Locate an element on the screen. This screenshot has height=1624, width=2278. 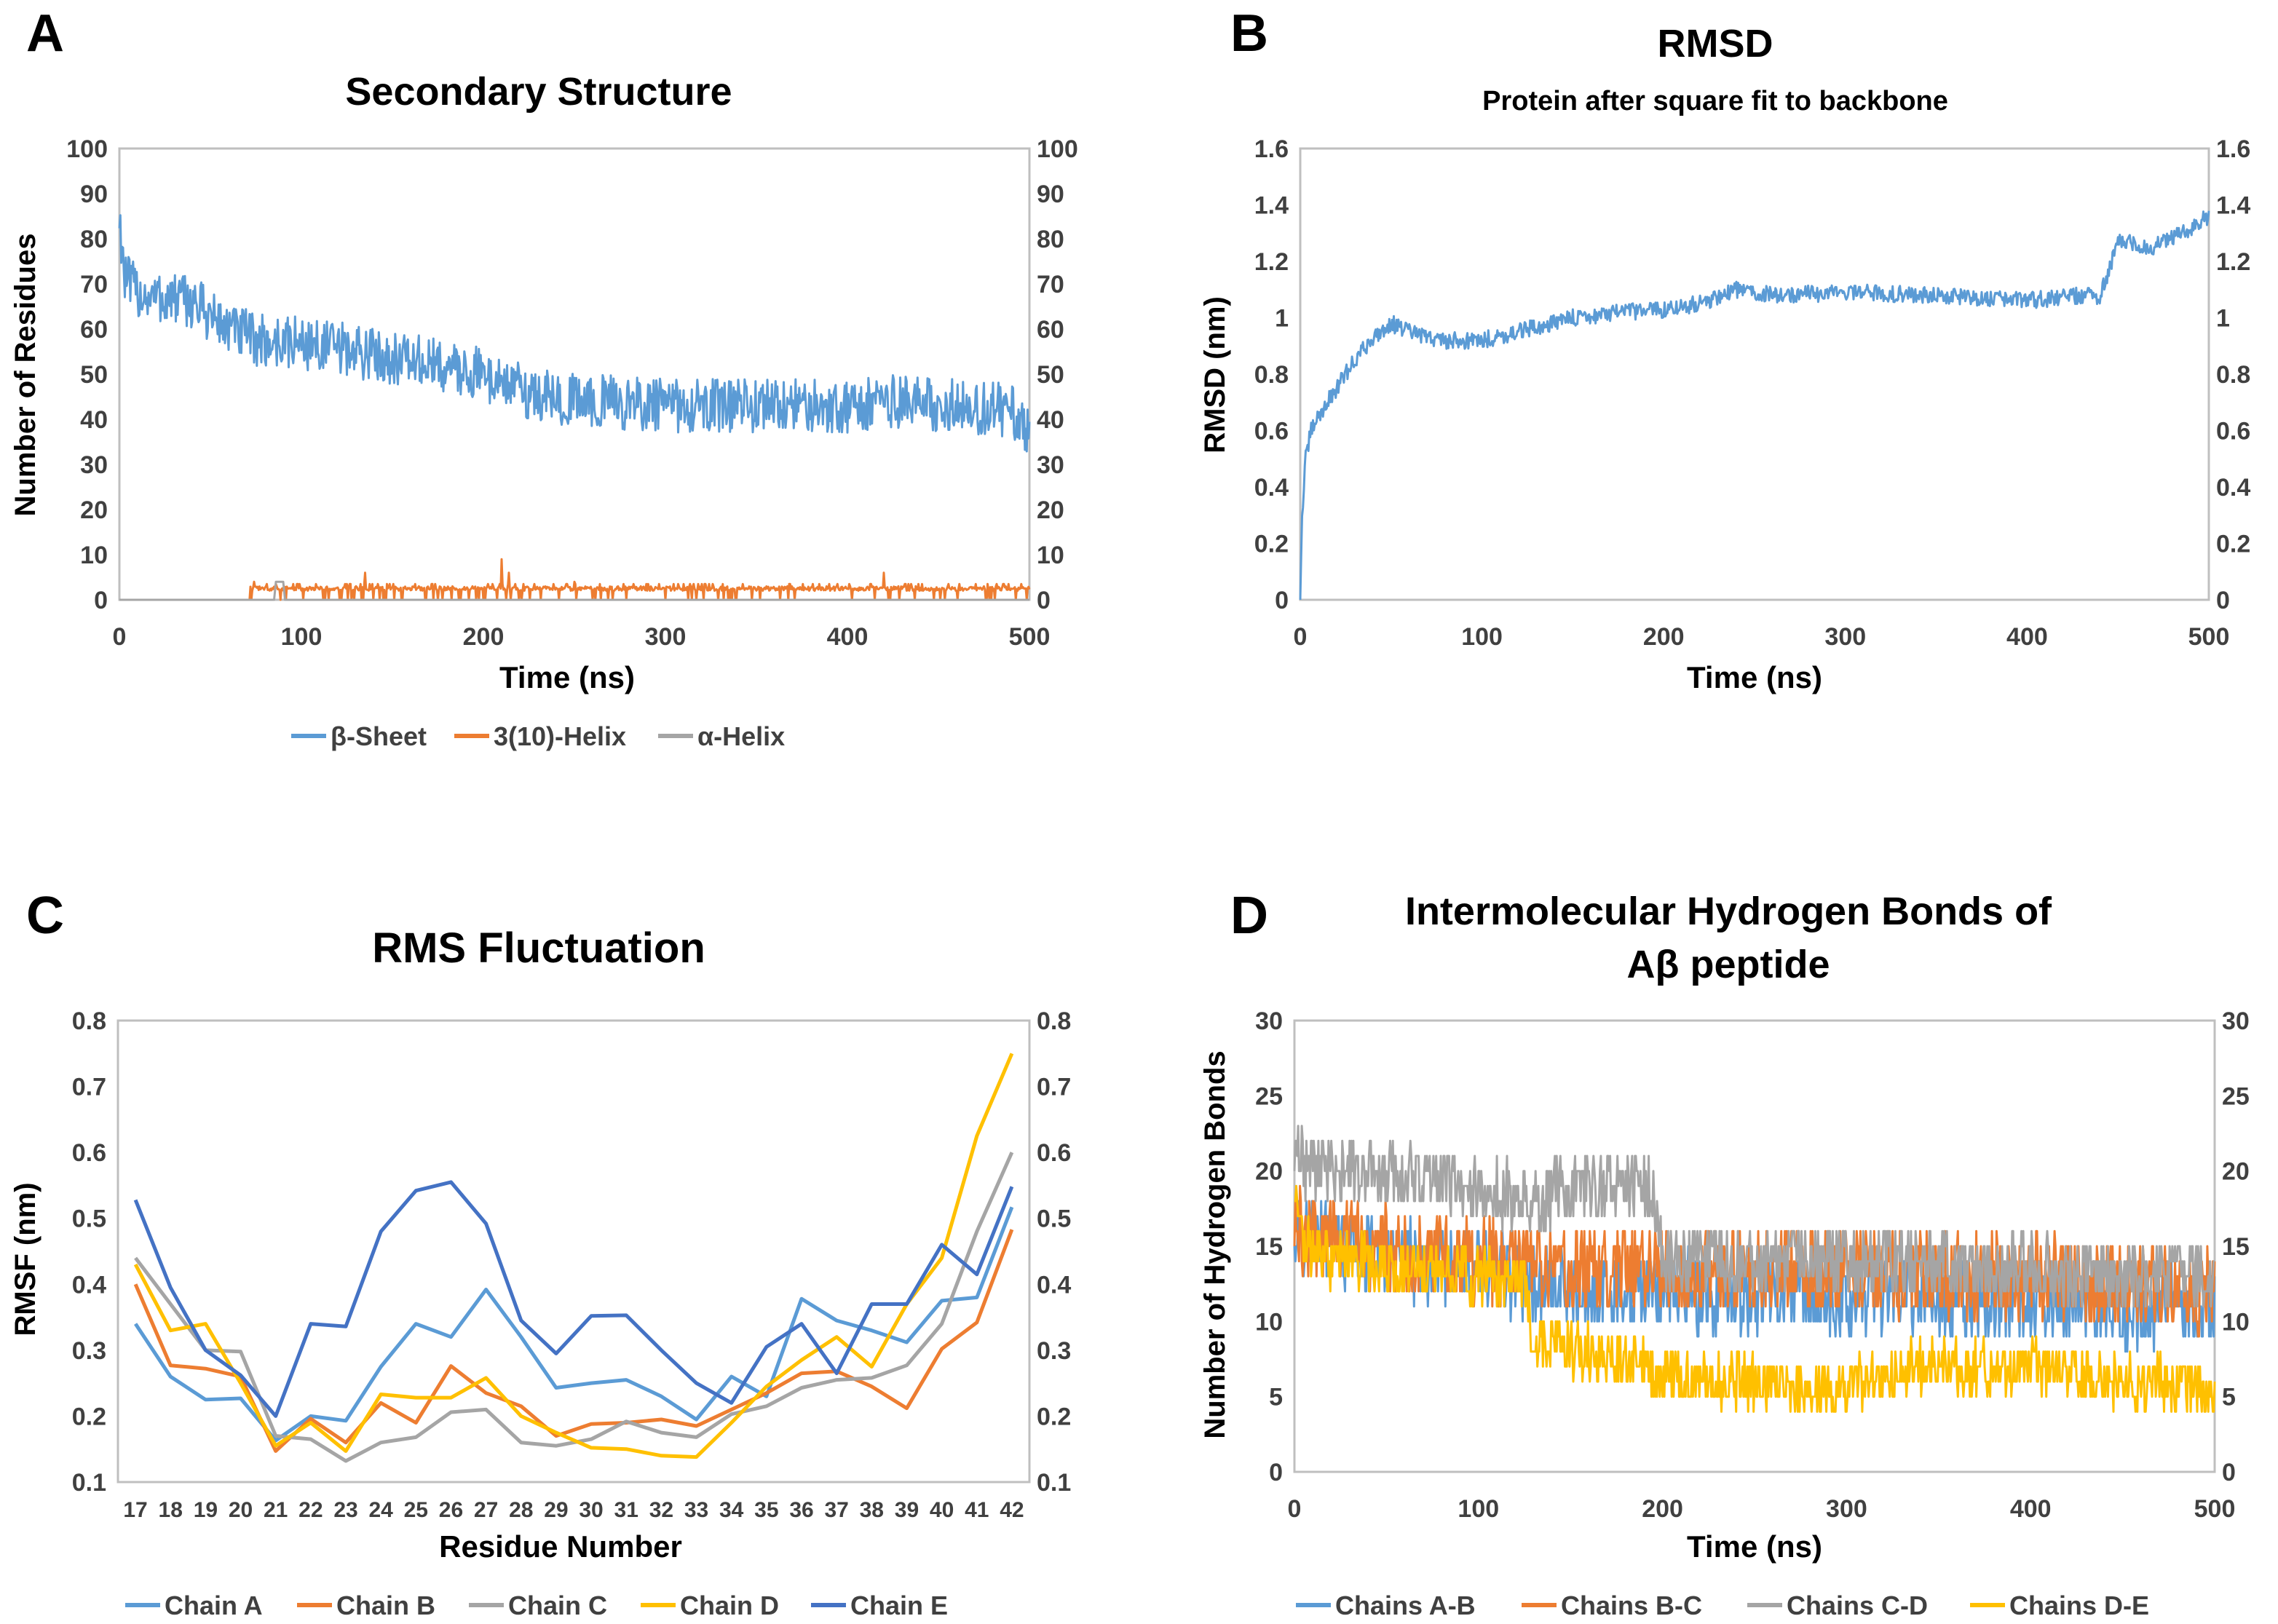
legend-label-chains-c-d: Chains C-D is located at coordinates (1857, 1605).